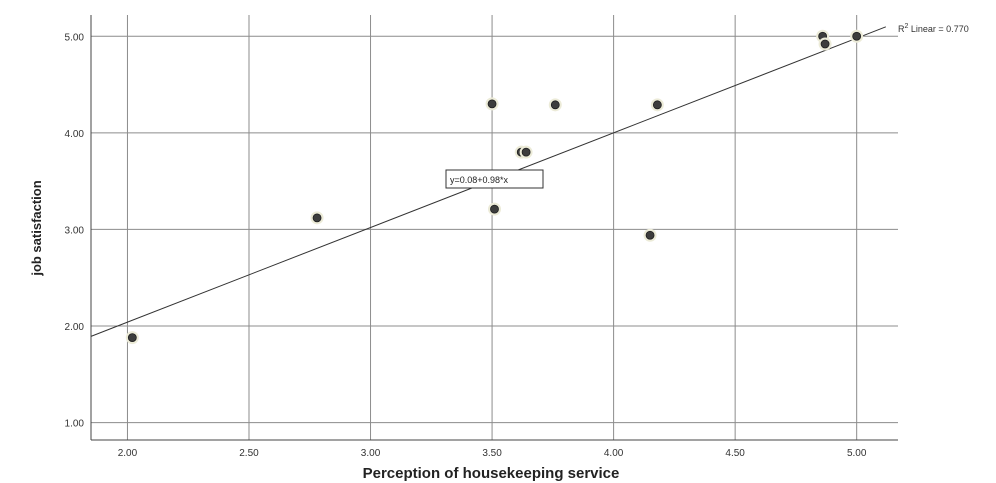  What do you see at coordinates (735, 453) in the screenshot?
I see `x-tick-label: 4.50` at bounding box center [735, 453].